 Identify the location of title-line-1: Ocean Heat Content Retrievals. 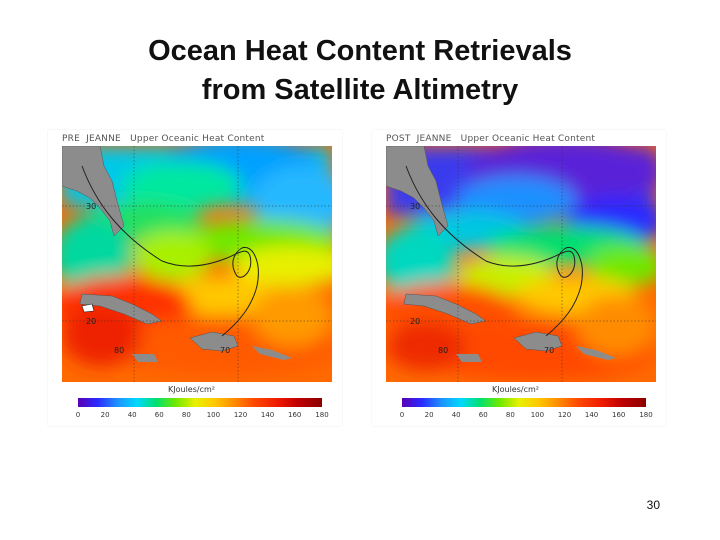
(360, 51).